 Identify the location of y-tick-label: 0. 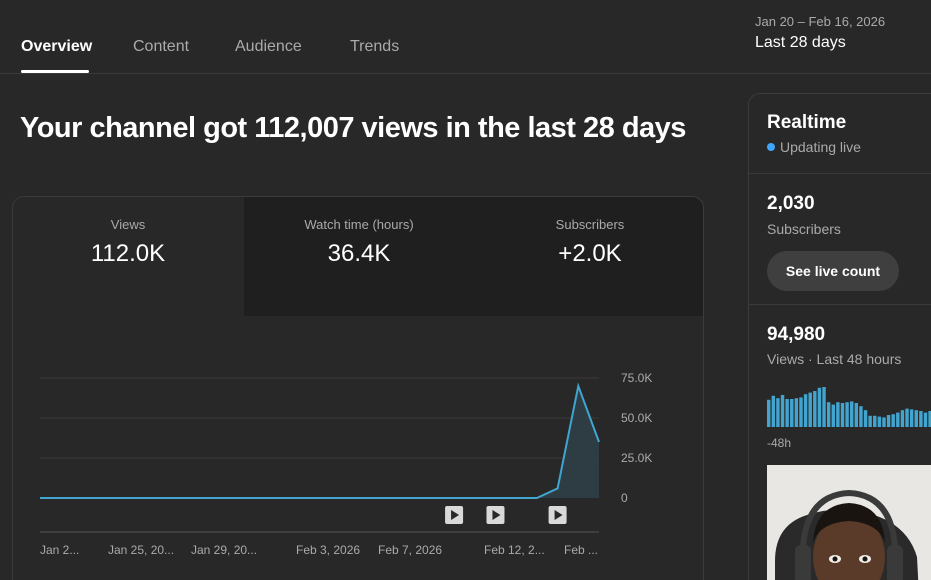
(624, 498).